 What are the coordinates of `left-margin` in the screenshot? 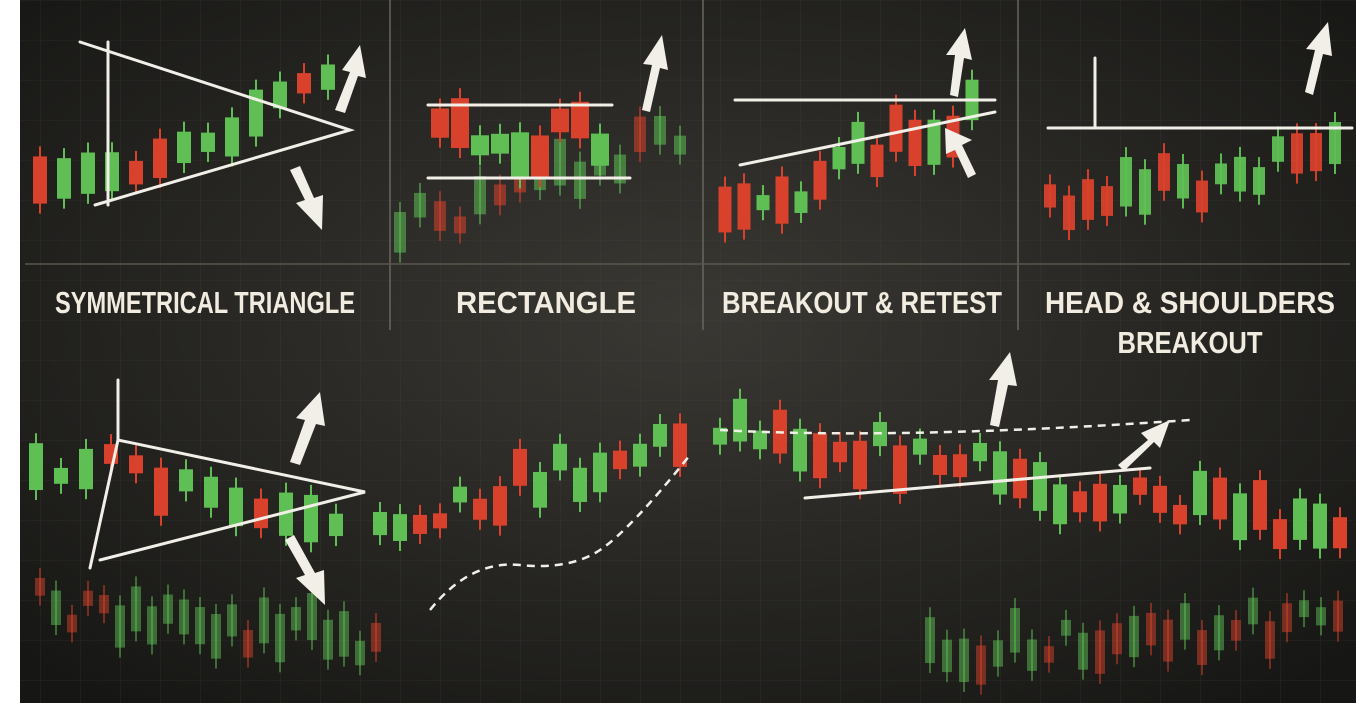 It's located at (10, 351).